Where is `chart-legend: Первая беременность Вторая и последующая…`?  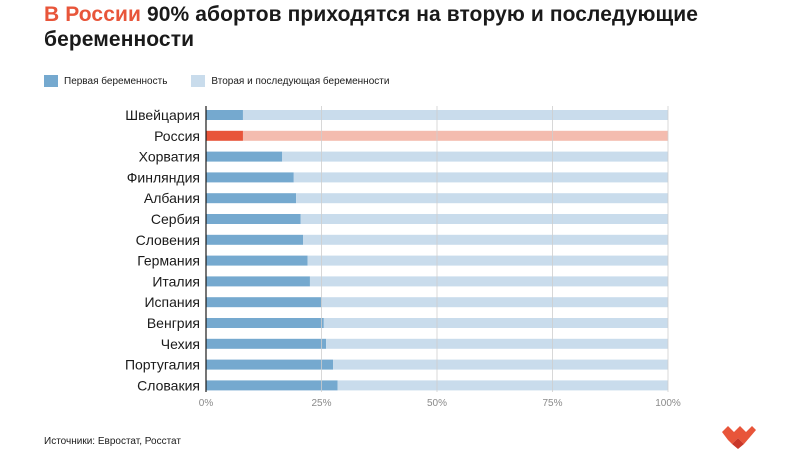
chart-legend: Первая беременность Вторая и последующая… is located at coordinates (228, 81).